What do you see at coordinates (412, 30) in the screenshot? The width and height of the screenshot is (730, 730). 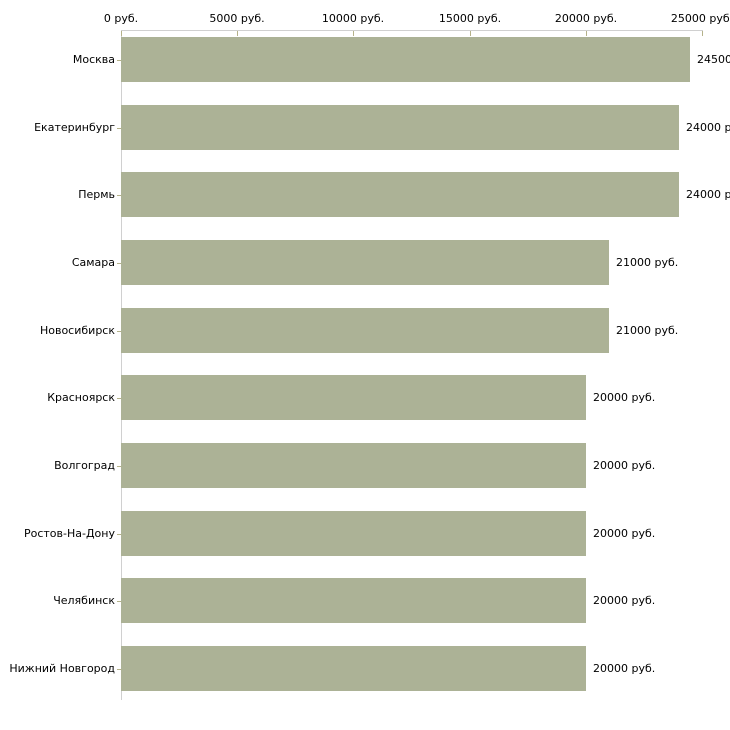 I see `x-axis-line` at bounding box center [412, 30].